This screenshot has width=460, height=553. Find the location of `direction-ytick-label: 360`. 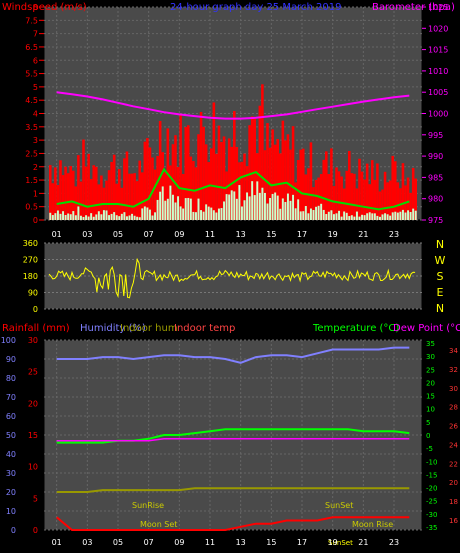

direction-ytick-label: 360 is located at coordinates (30, 243).